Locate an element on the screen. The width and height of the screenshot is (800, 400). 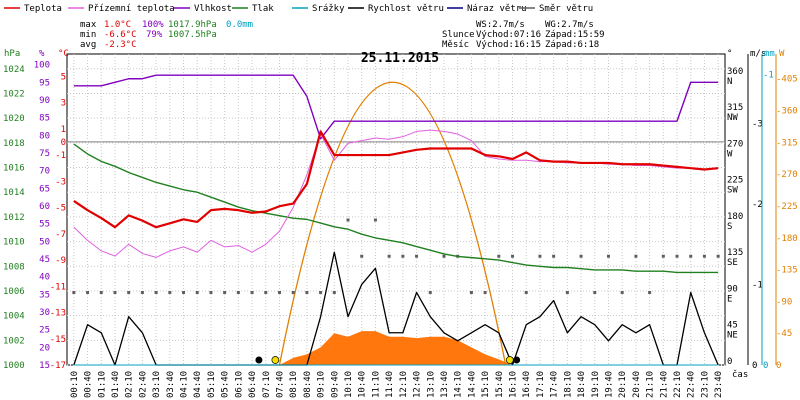
tick-label-pct: 35 is located at coordinates (44, 295).